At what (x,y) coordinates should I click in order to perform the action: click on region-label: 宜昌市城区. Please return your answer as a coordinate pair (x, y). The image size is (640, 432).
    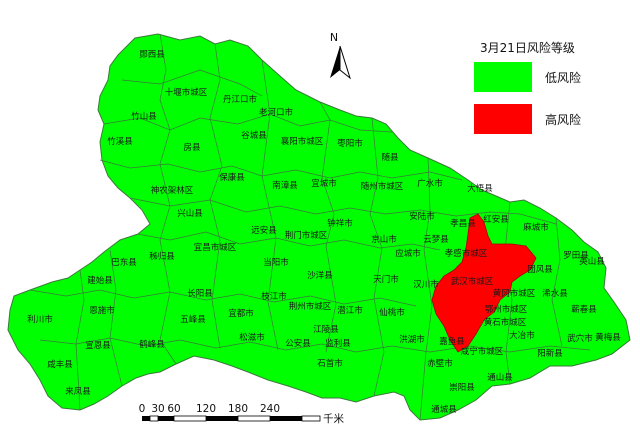
    Looking at the image, I should click on (215, 247).